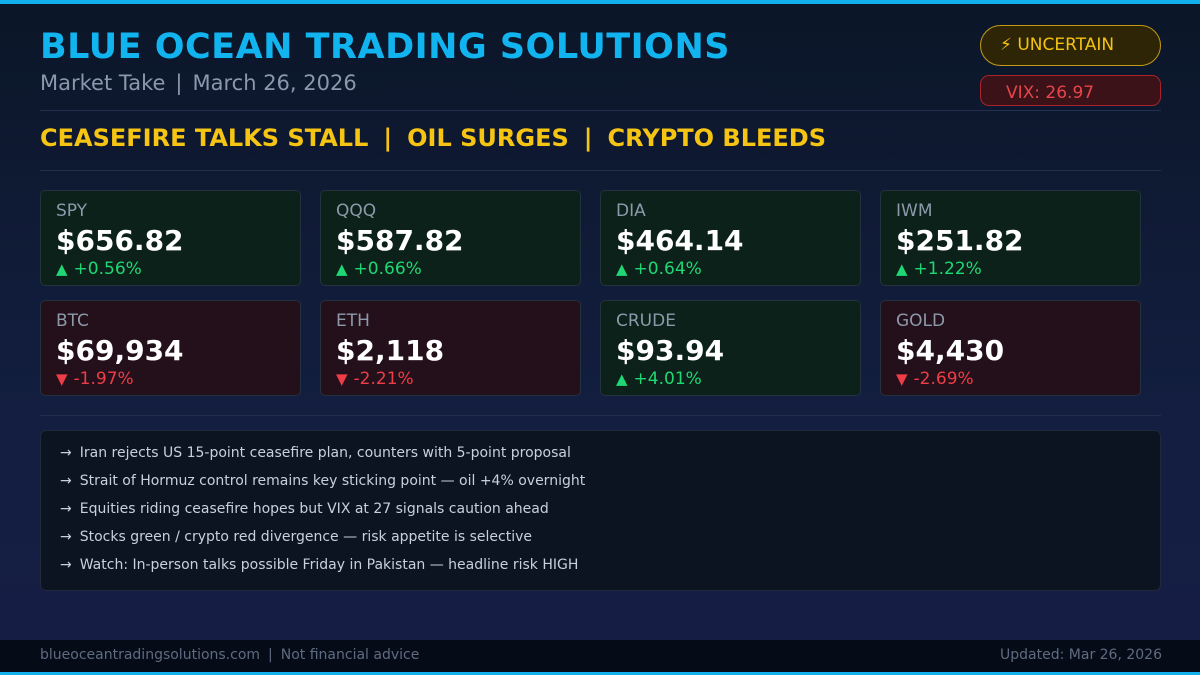 The height and width of the screenshot is (675, 1200). I want to click on ticker-symbol: BTC, so click(72, 321).